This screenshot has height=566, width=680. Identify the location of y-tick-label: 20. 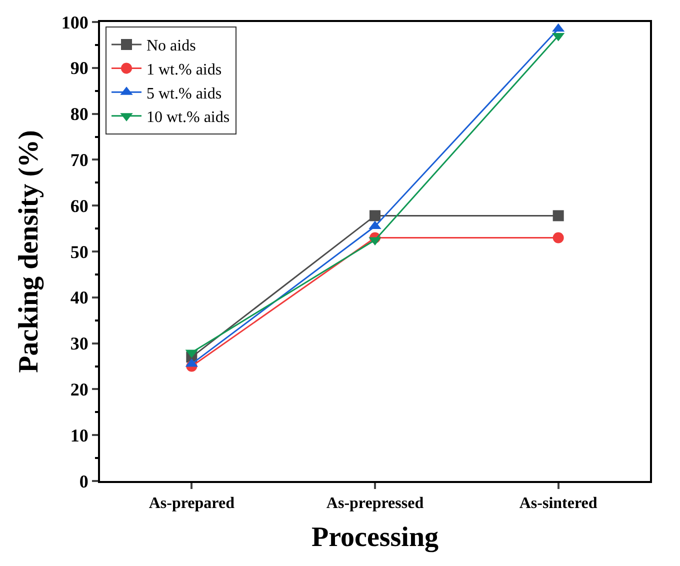
(79, 390).